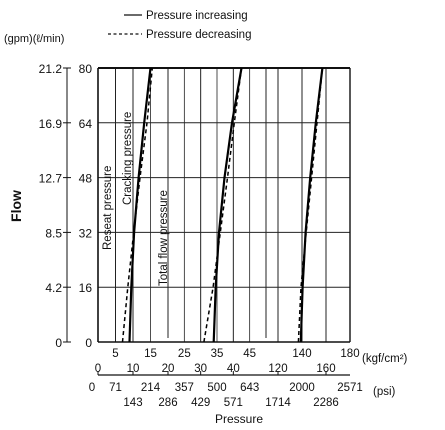 The image size is (445, 430). Describe the element at coordinates (200, 403) in the screenshot. I see `x-tick-label-psi: 429` at that location.